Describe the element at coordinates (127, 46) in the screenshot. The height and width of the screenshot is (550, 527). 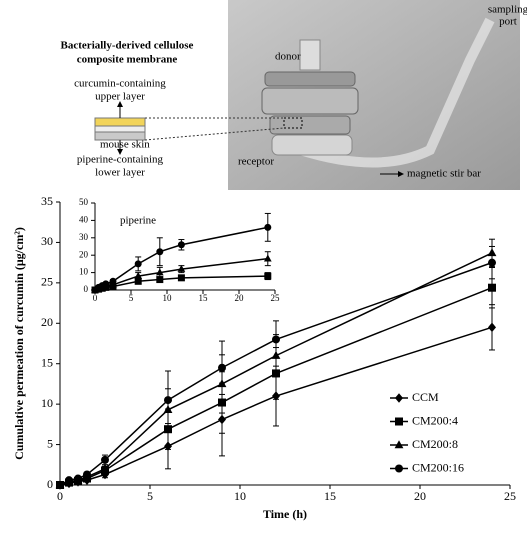
I see `label: Bacterially-derived cellulose` at that location.